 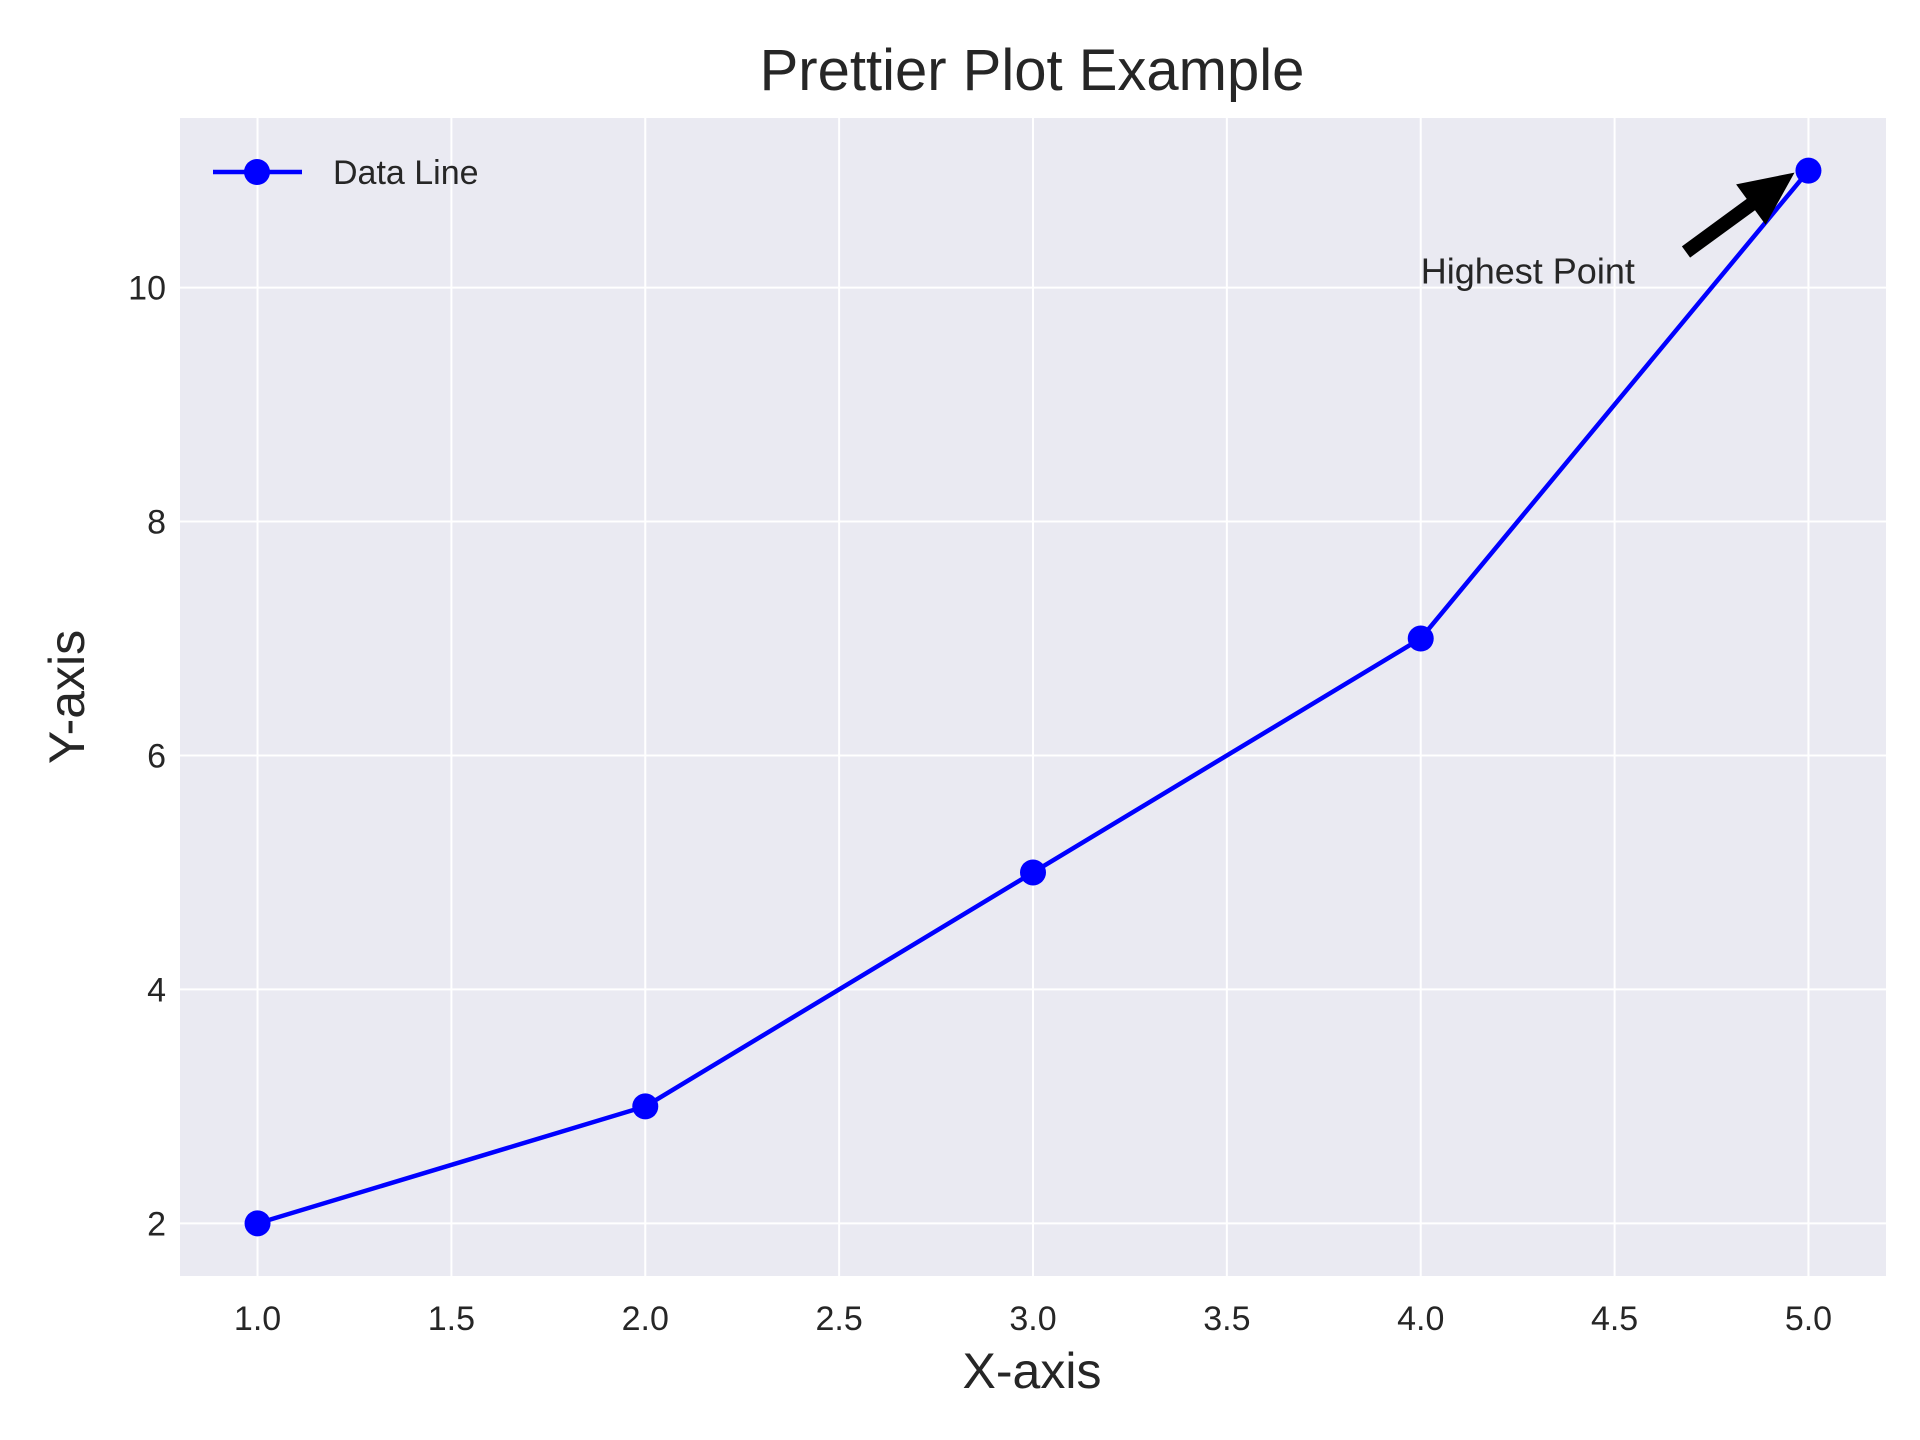 I want to click on y-tick-label: 6, so click(x=156, y=756).